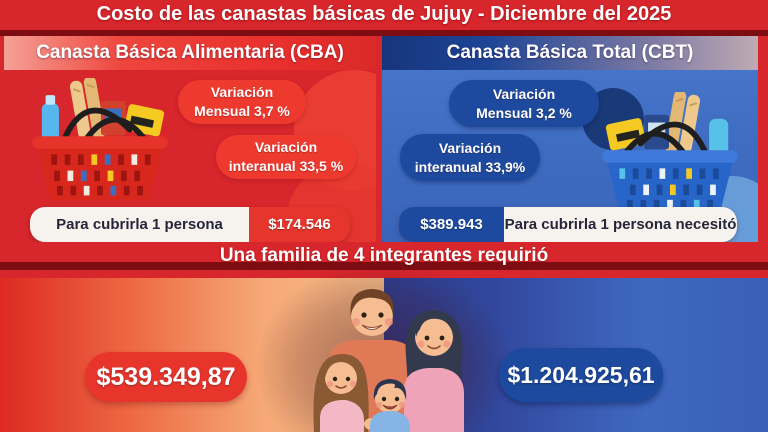 This screenshot has height=432, width=768. I want to click on family-illustration, so click(388, 360).